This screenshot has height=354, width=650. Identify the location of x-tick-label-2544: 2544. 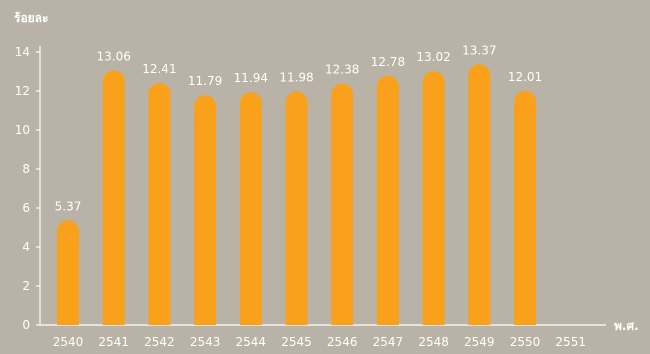
(251, 342).